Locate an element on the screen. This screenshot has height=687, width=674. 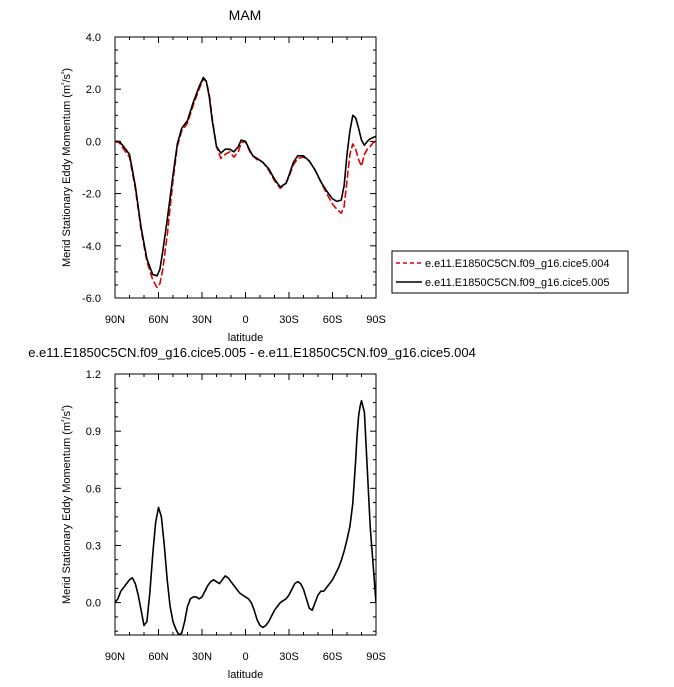
y-tick-label: -6.0 is located at coordinates (91, 299).